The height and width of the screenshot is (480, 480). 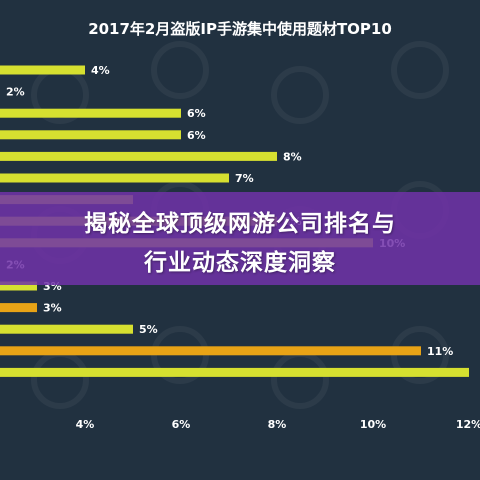 What do you see at coordinates (240, 29) in the screenshot?
I see `chart-title: 2017年2月盗版IP手游集中使用题材TOP10` at bounding box center [240, 29].